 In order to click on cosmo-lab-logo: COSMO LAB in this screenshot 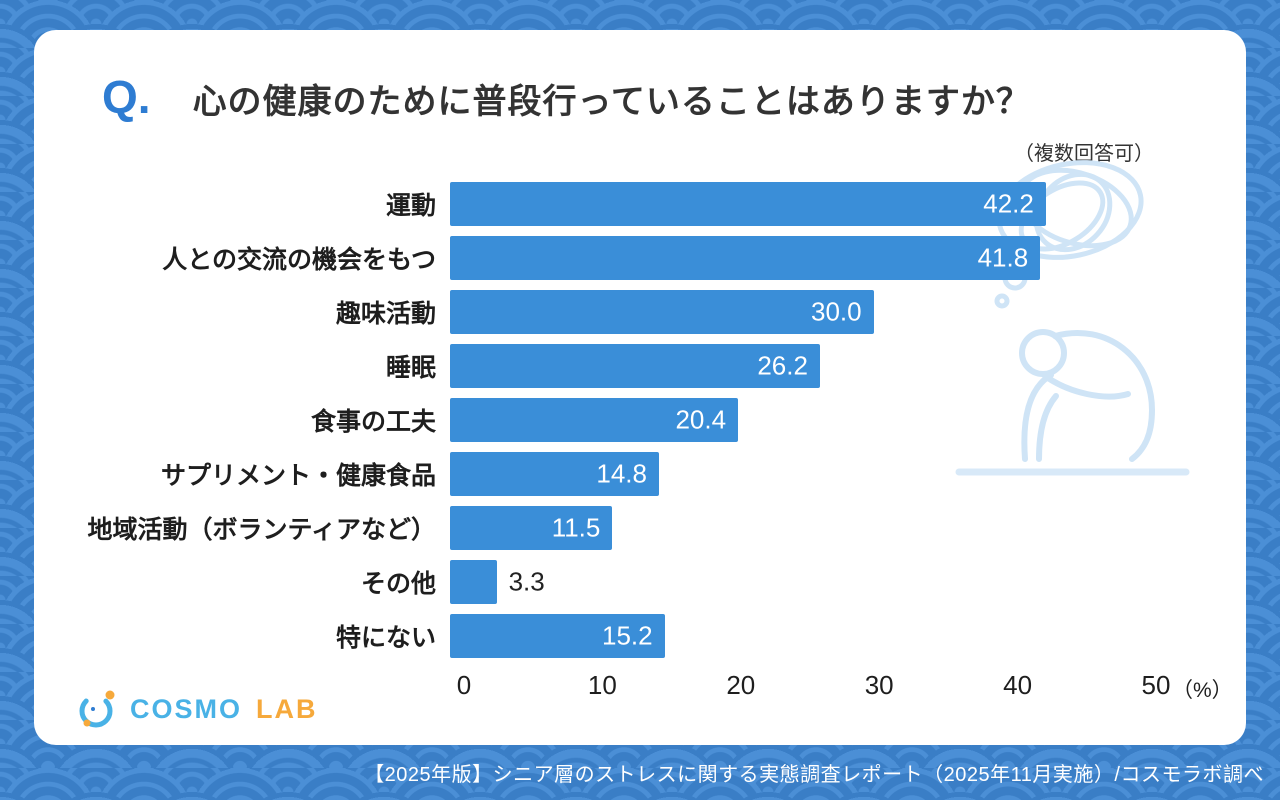, I will do `click(196, 709)`.